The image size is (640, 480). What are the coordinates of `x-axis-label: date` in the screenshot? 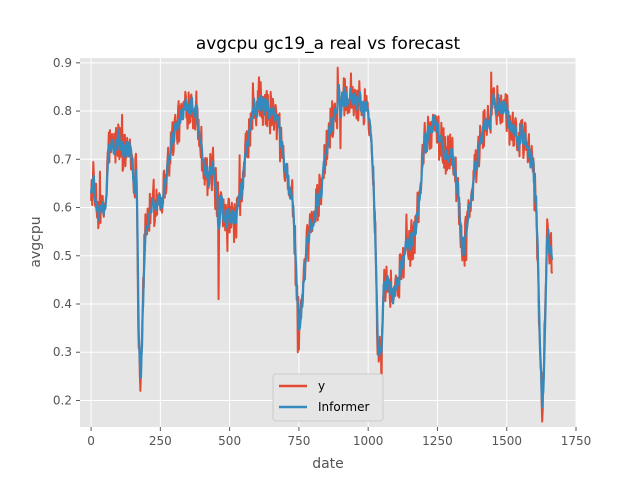 It's located at (328, 464).